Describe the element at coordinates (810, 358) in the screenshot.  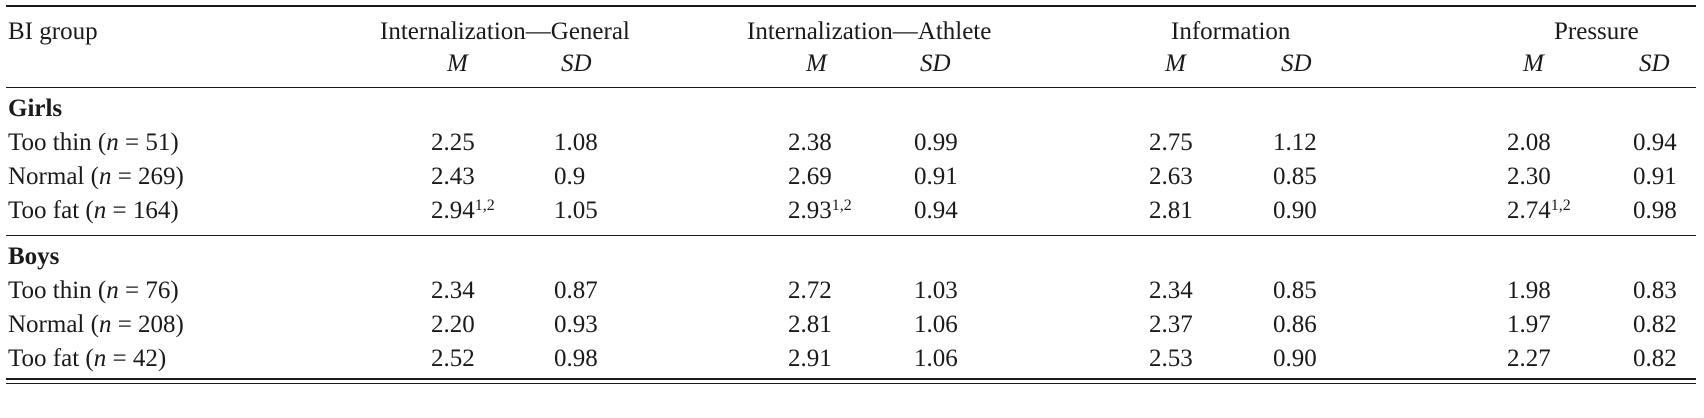
I see `cell-ia-m: 2.91` at that location.